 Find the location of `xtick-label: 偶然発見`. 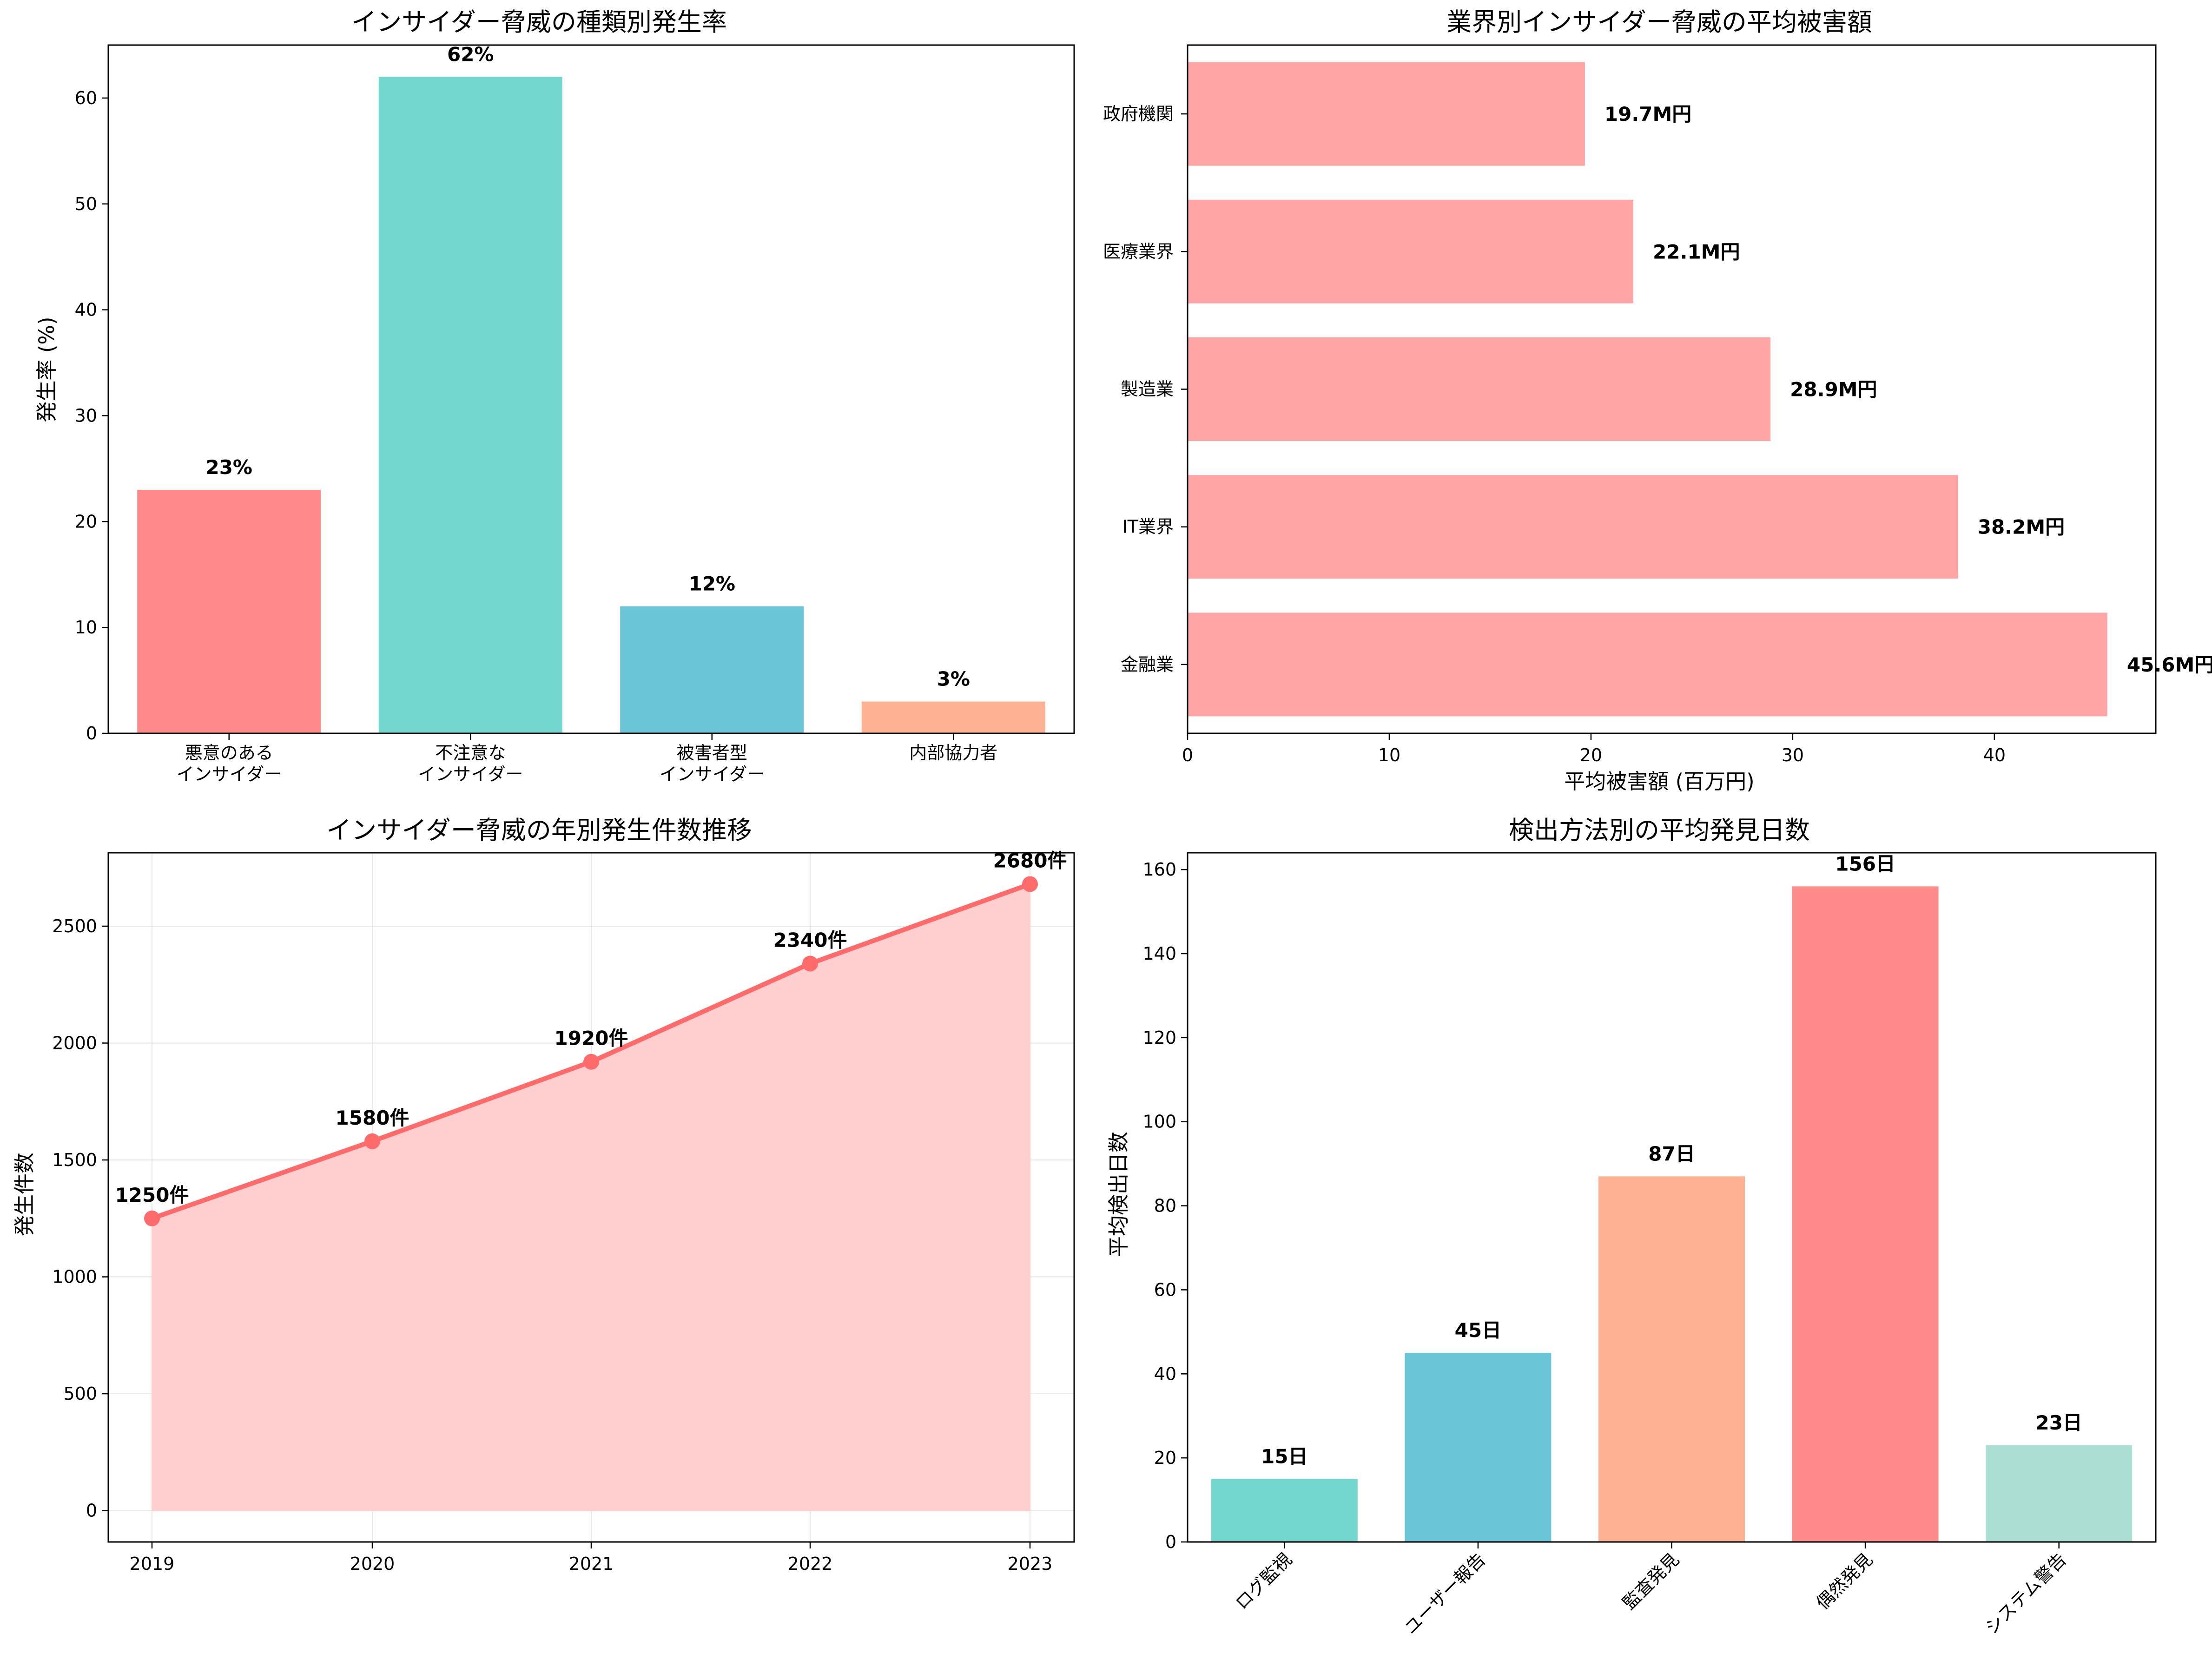

xtick-label: 偶然発見 is located at coordinates (1844, 1581).